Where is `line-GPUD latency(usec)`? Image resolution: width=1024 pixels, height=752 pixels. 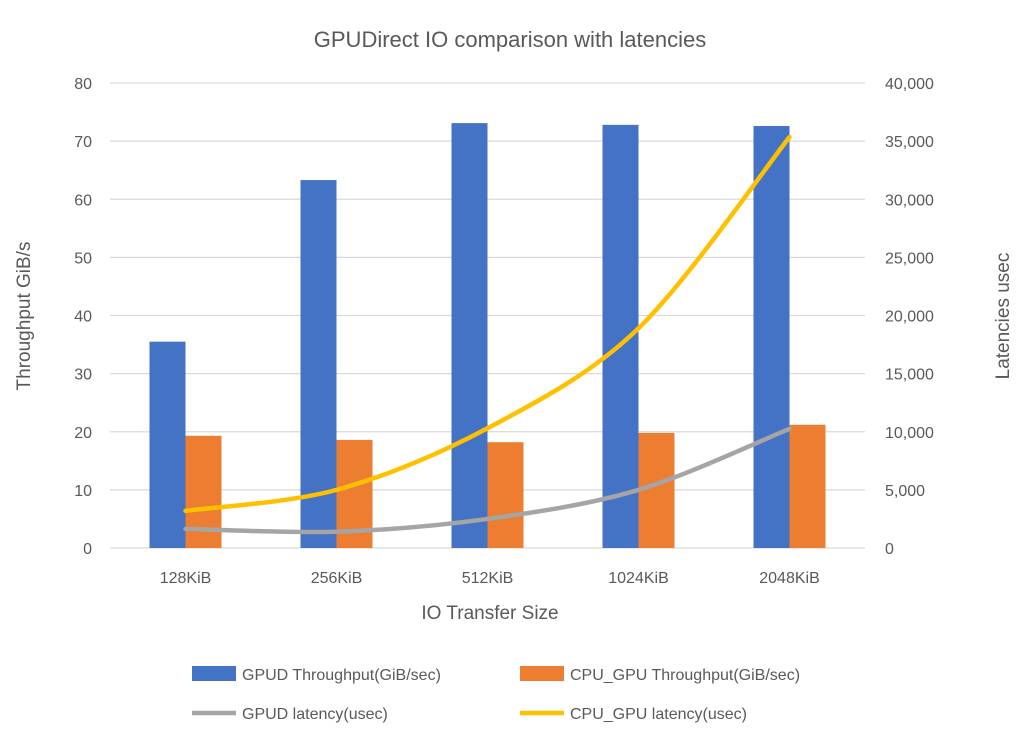 line-GPUD latency(usec) is located at coordinates (487, 480).